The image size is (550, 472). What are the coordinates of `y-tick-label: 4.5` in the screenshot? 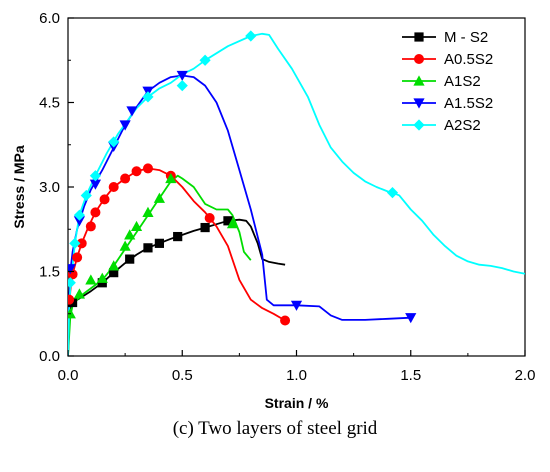 It's located at (49, 103).